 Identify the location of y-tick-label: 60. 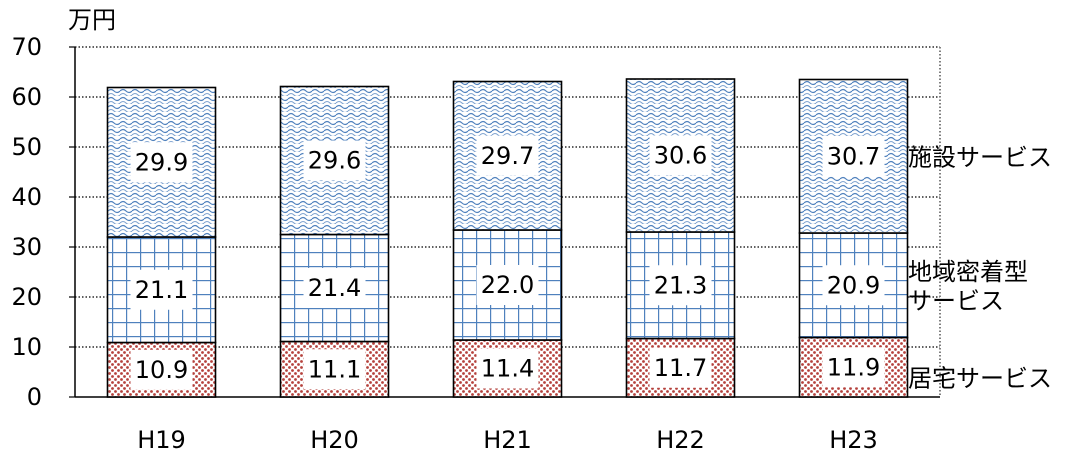
(26, 97).